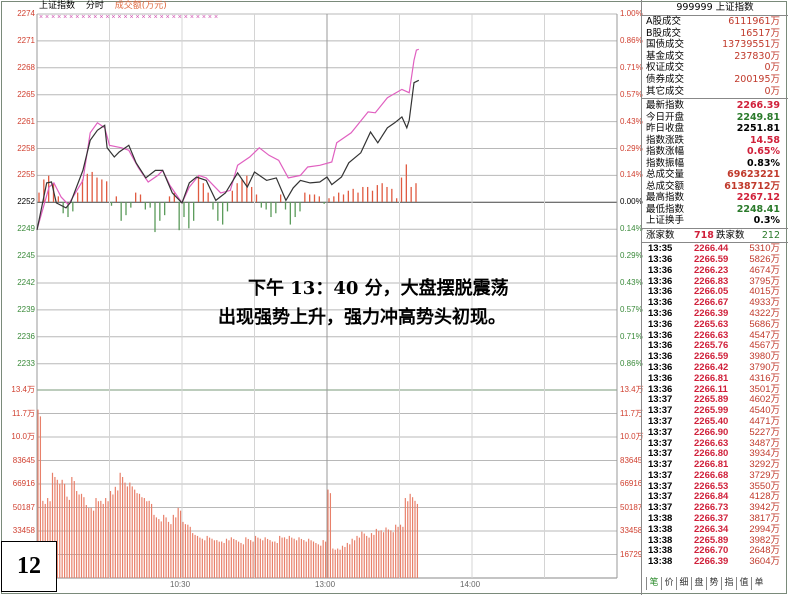  What do you see at coordinates (715, 487) in the screenshot?
I see `tick-row: 13:37 2266.53 3550万` at bounding box center [715, 487].